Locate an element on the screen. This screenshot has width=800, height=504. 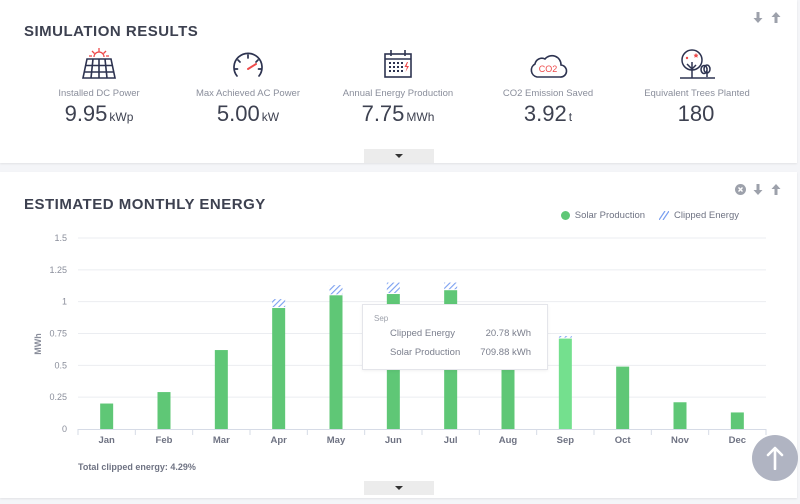
tooltip-label: Clipped Energy is located at coordinates (422, 333).